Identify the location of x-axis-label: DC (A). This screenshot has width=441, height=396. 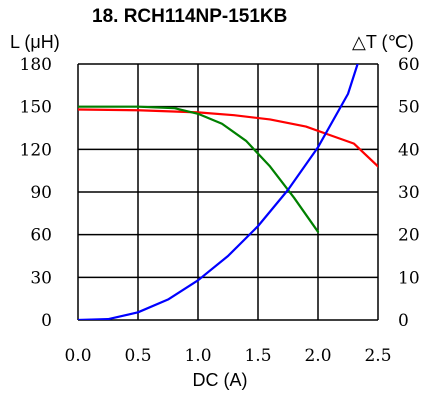
(220, 380).